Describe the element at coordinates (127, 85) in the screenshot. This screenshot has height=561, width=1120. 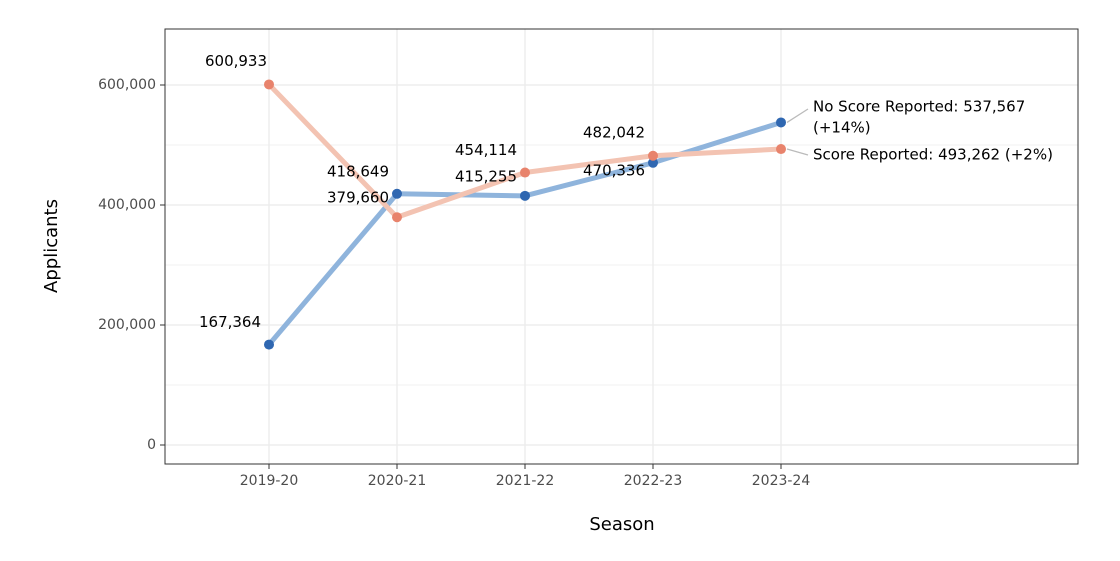
I see `y-tick-label: 600,000` at that location.